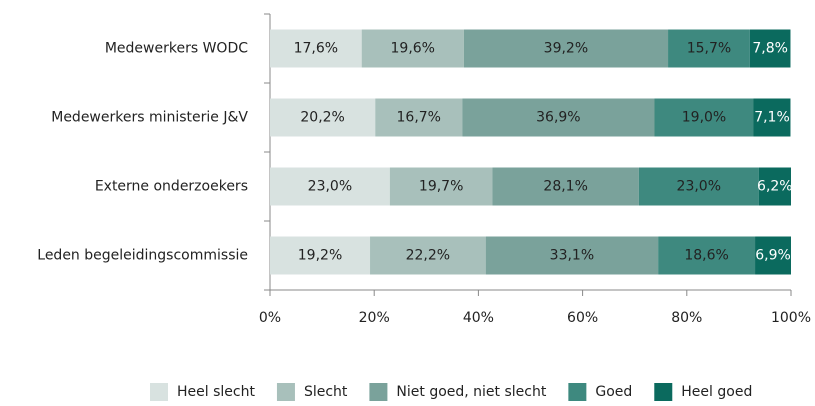  Describe the element at coordinates (582, 318) in the screenshot. I see `x-tick-label: 60%` at that location.